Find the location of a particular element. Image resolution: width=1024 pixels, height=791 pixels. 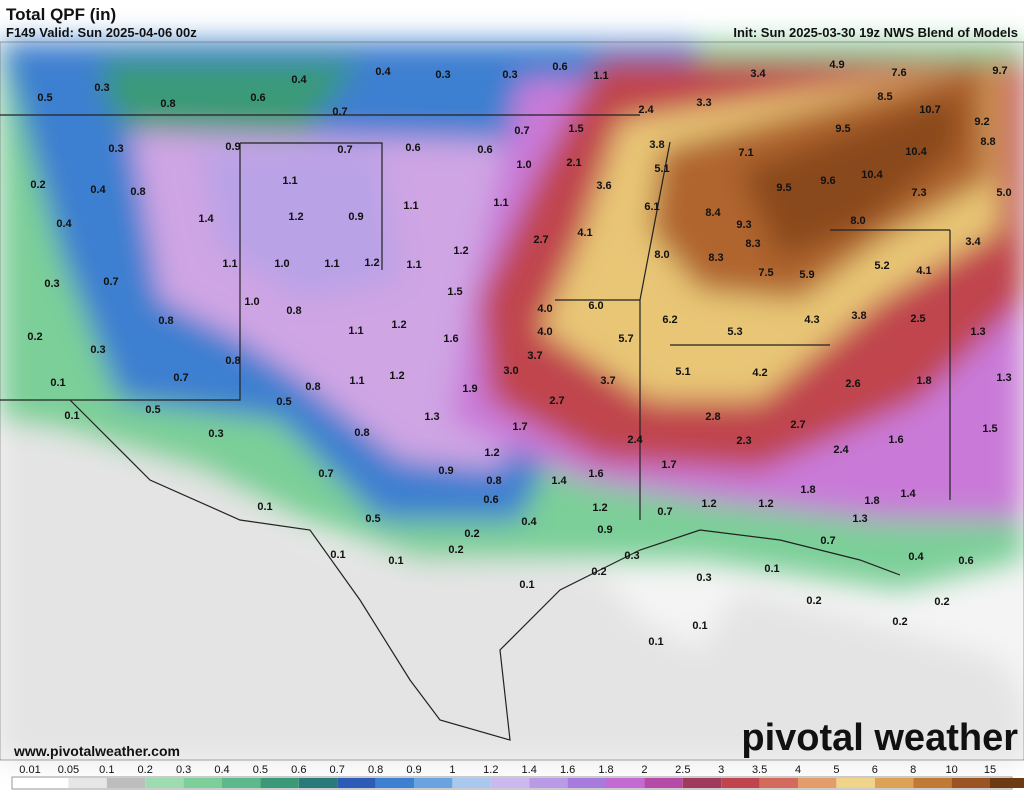

qpf-label: 7.3 is located at coordinates (918, 193).